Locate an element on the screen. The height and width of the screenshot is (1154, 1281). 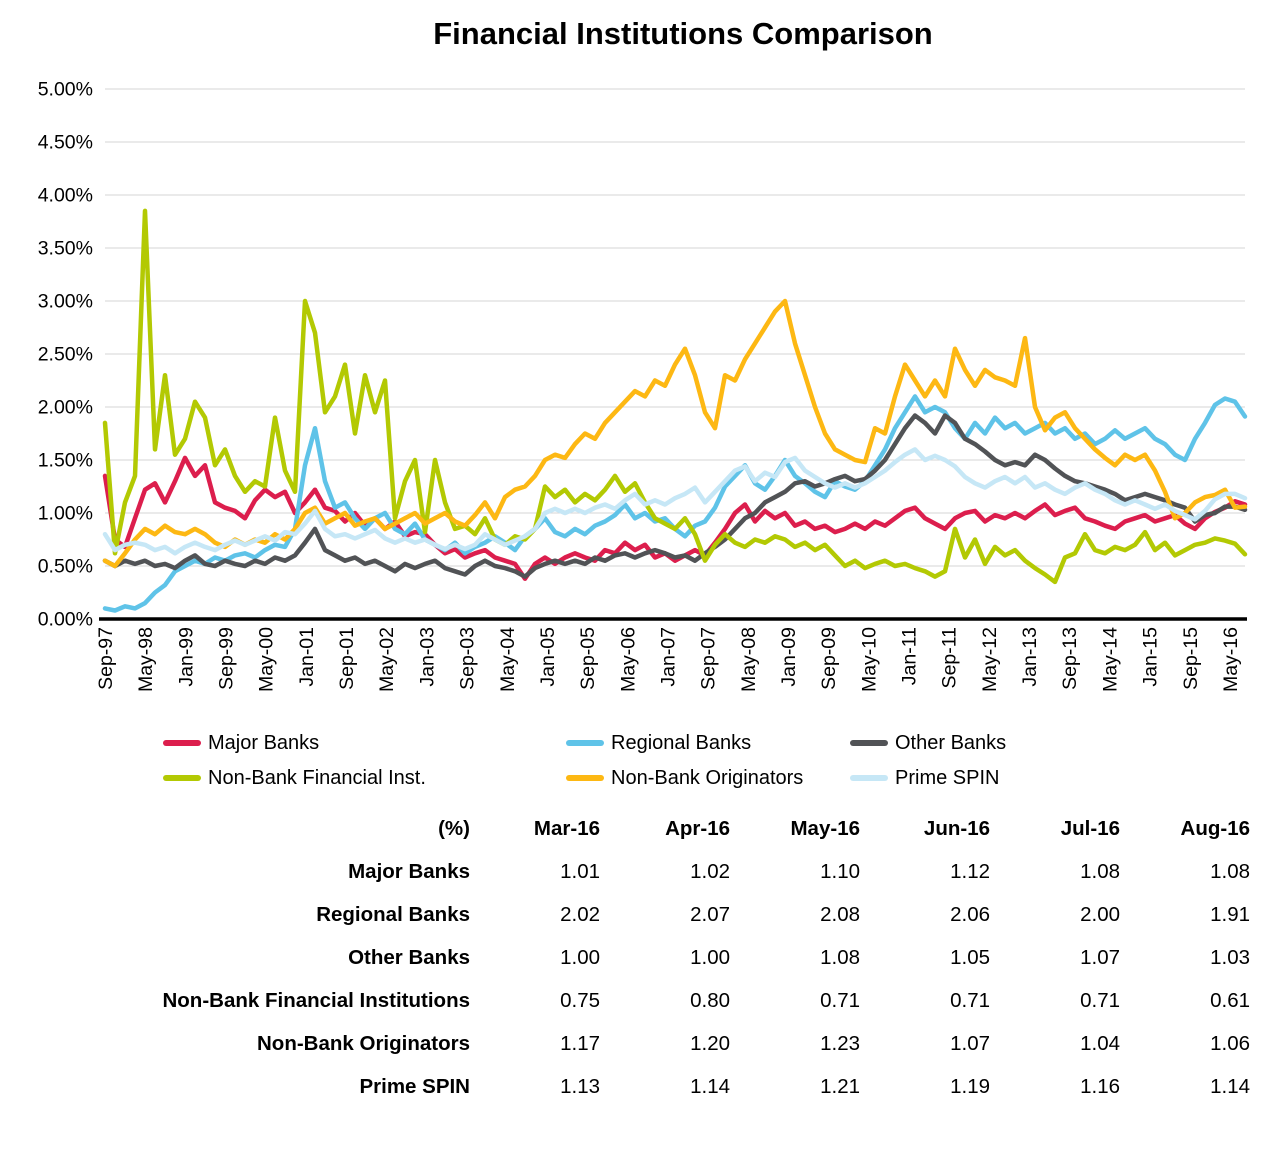
y-axis-tick-label: 5.00% is located at coordinates (65, 90).